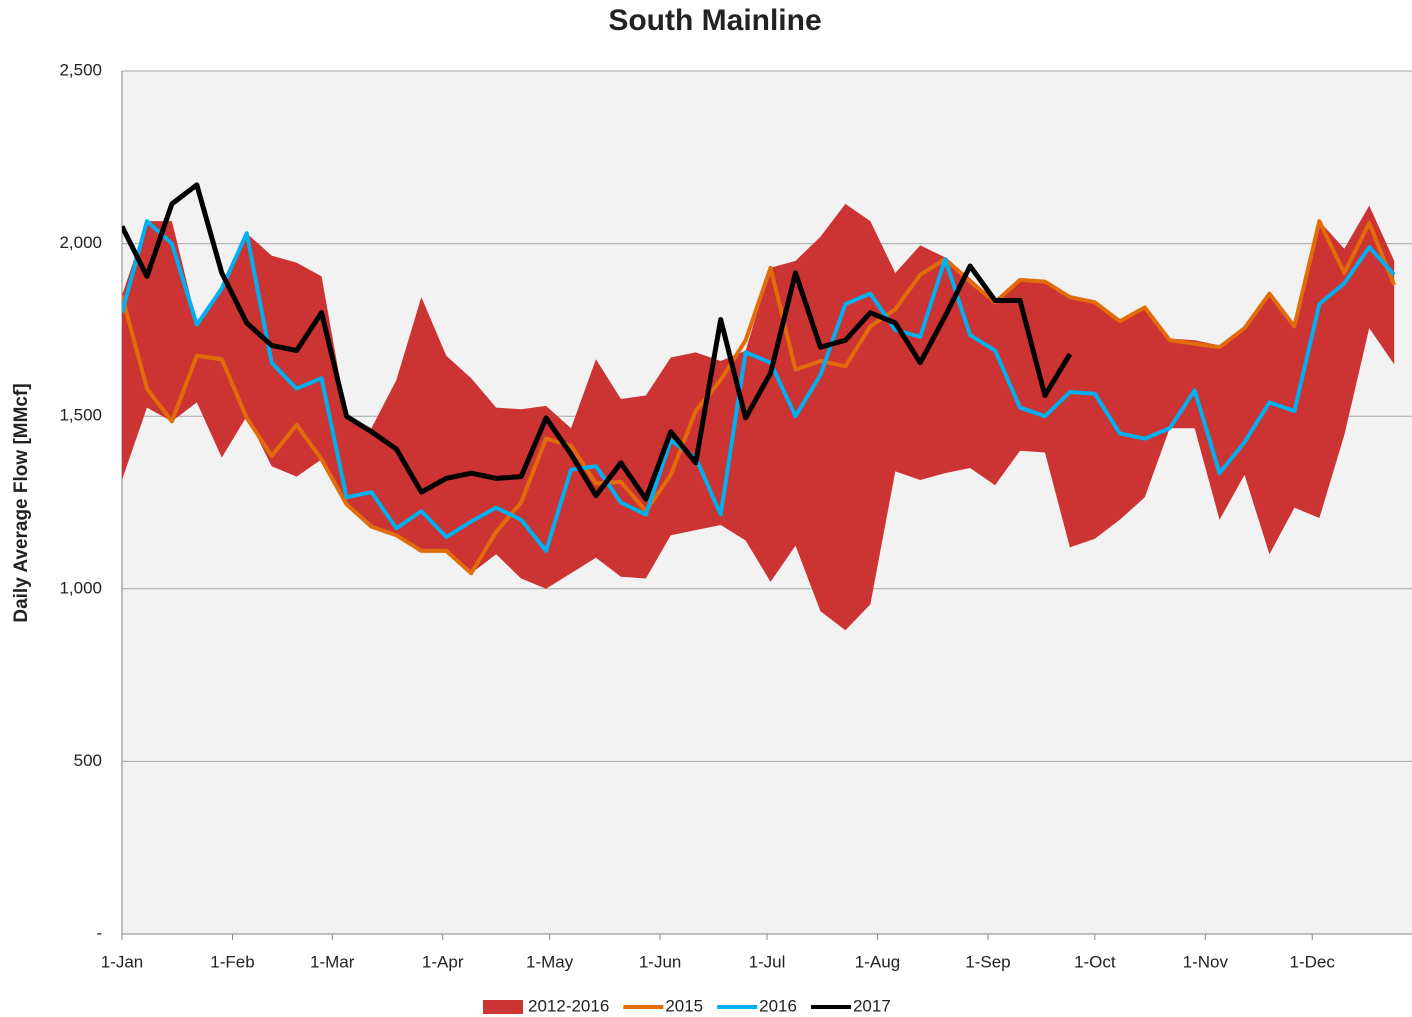  I want to click on x-tick-label: 1-Sep, so click(987, 961).